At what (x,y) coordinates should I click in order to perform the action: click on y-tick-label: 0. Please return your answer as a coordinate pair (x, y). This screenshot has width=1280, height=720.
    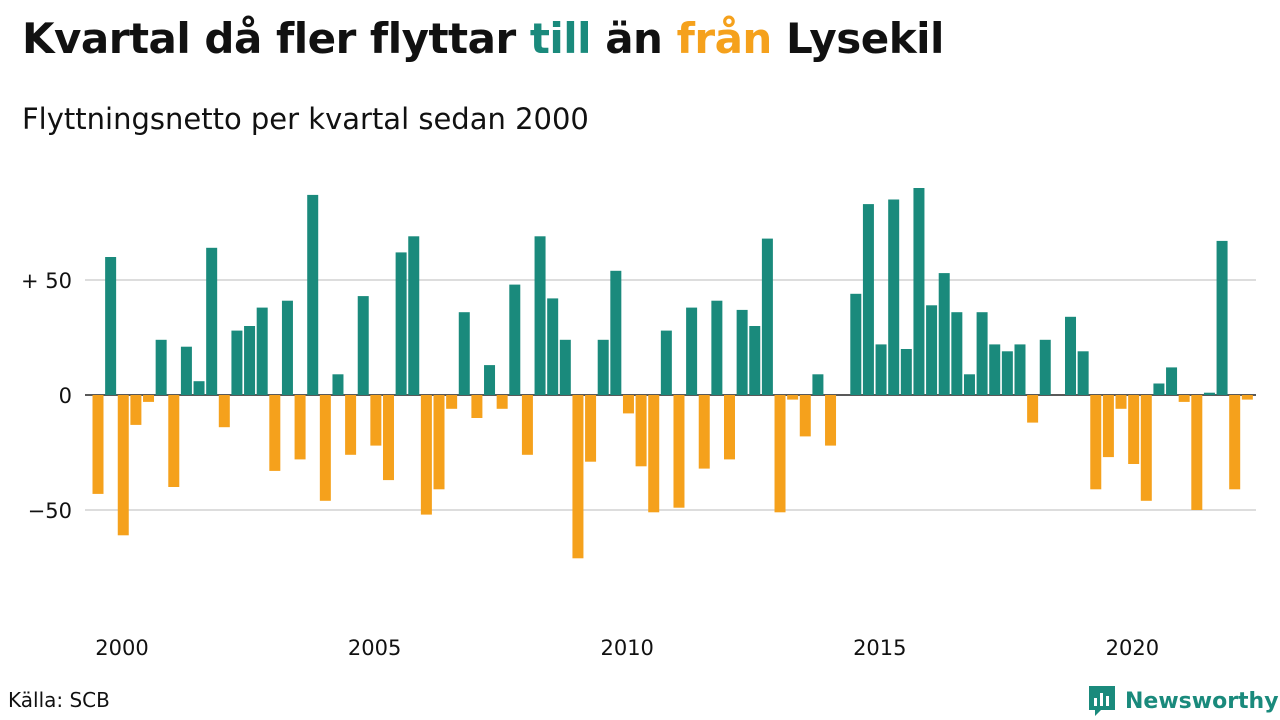
    Looking at the image, I should click on (65, 396).